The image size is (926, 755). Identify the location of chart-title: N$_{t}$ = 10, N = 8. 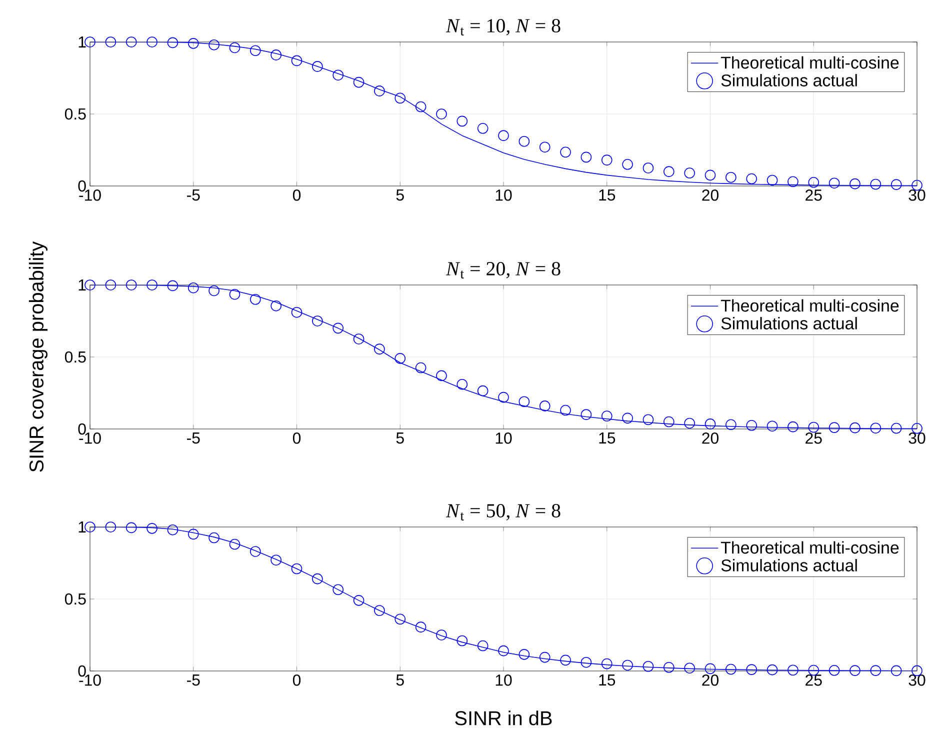
(503, 27).